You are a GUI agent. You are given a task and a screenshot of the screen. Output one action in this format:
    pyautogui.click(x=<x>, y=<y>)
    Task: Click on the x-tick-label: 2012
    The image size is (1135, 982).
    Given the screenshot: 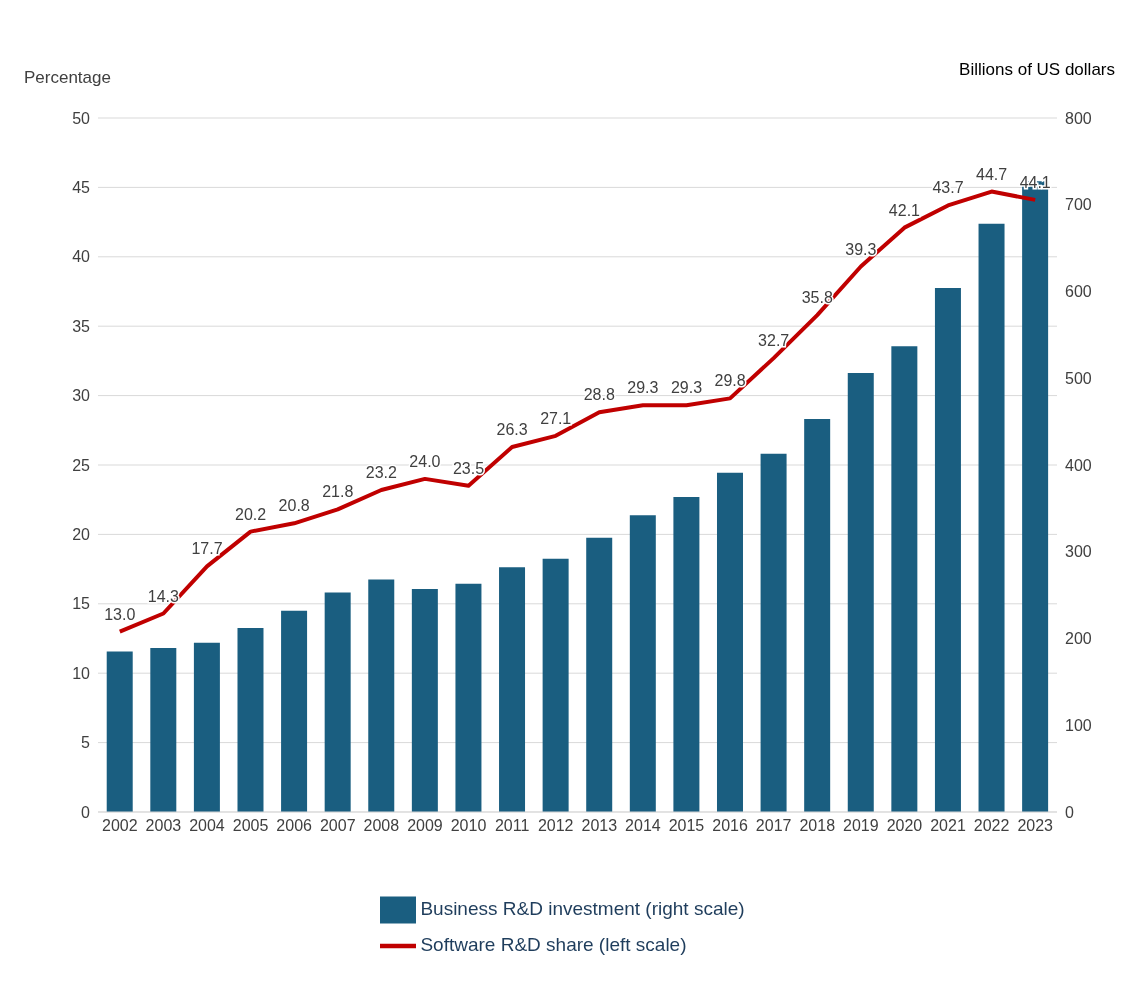 What is the action you would take?
    pyautogui.click(x=555, y=826)
    